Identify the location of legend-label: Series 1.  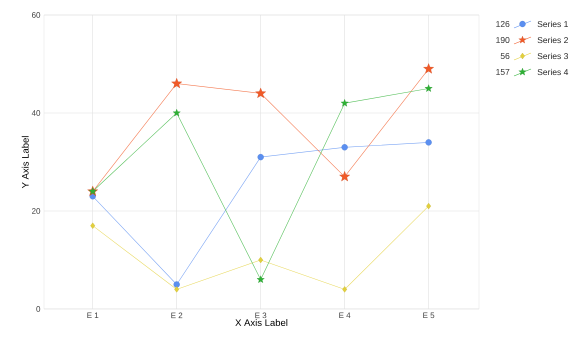
(553, 24).